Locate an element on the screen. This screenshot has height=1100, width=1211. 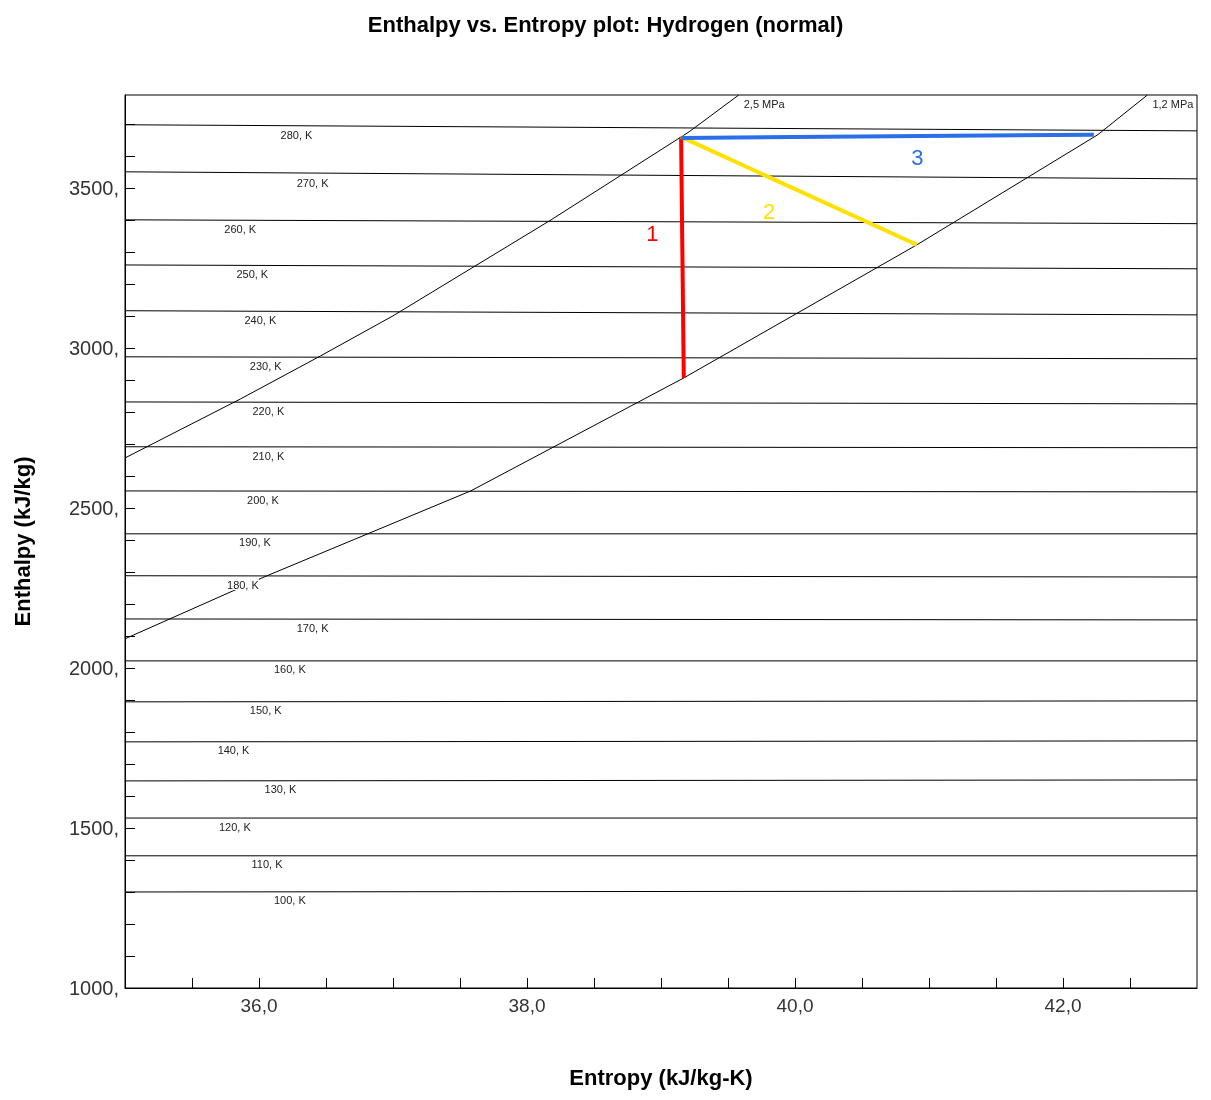
annotation: 100, K is located at coordinates (290, 900).